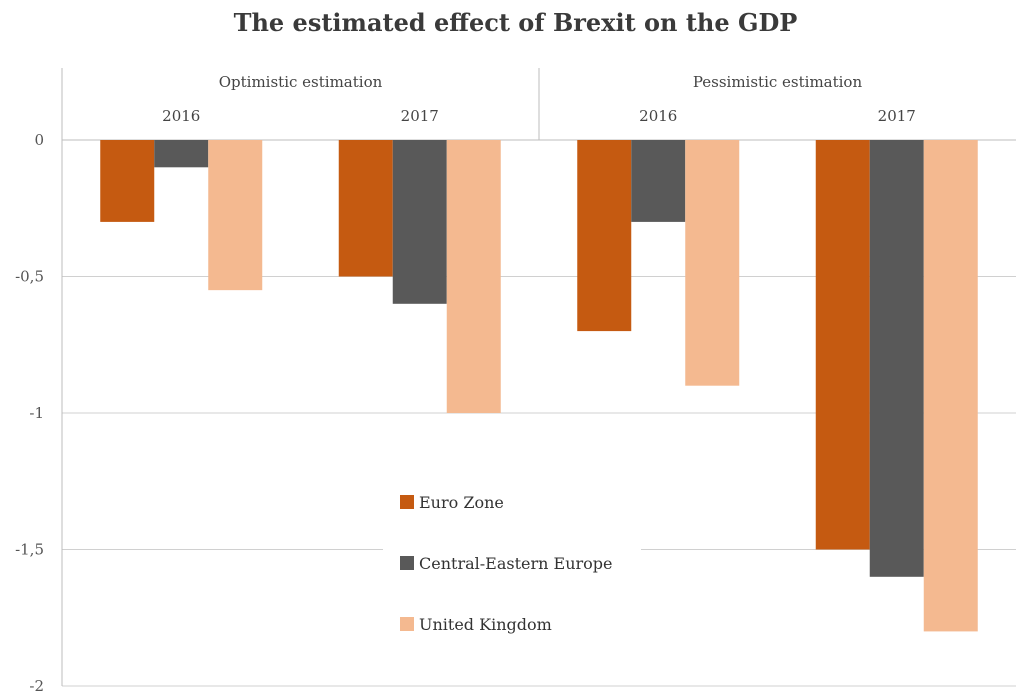 Image resolution: width=1031 pixels, height=695 pixels. What do you see at coordinates (516, 563) in the screenshot?
I see `legend-label: Central-Eastern Europe` at bounding box center [516, 563].